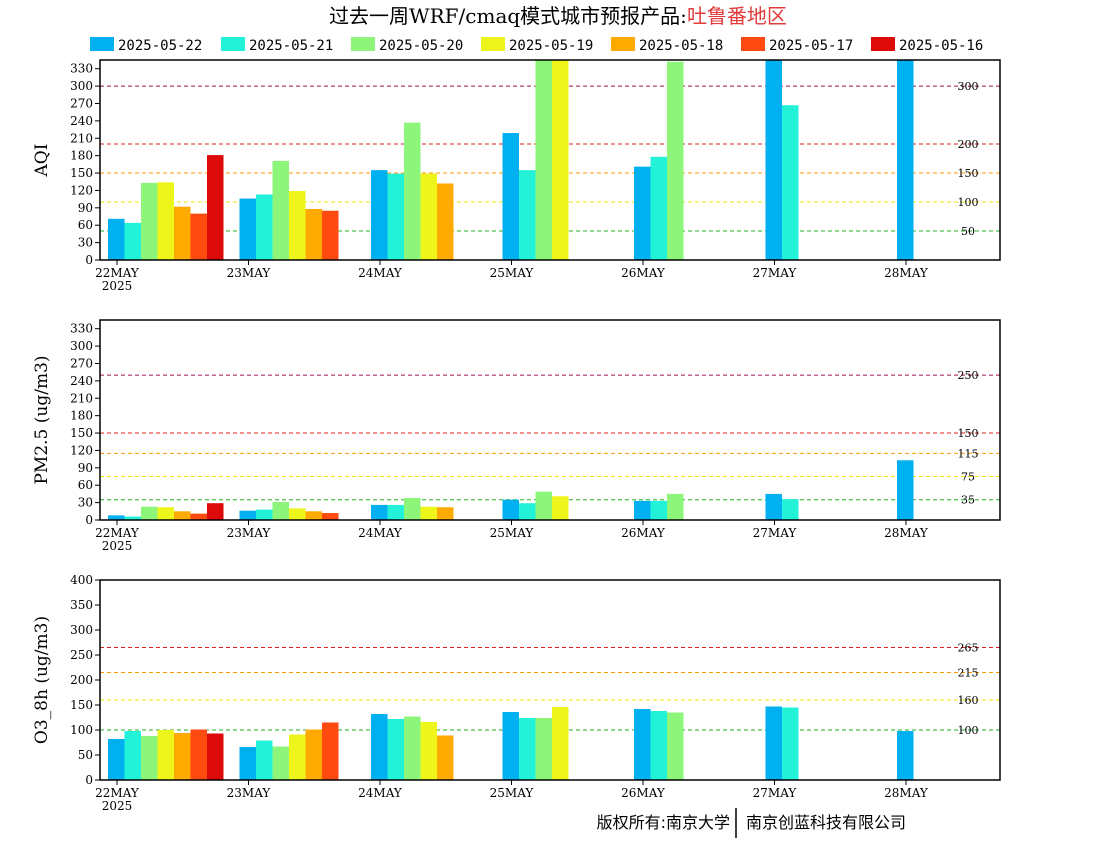  I want to click on threshold-label: 215, so click(968, 673).